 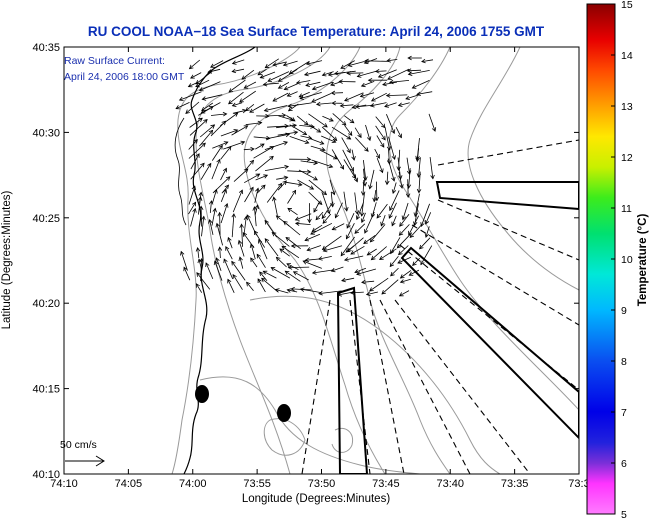 I want to click on x-tick-label: 73:45, so click(x=386, y=484).